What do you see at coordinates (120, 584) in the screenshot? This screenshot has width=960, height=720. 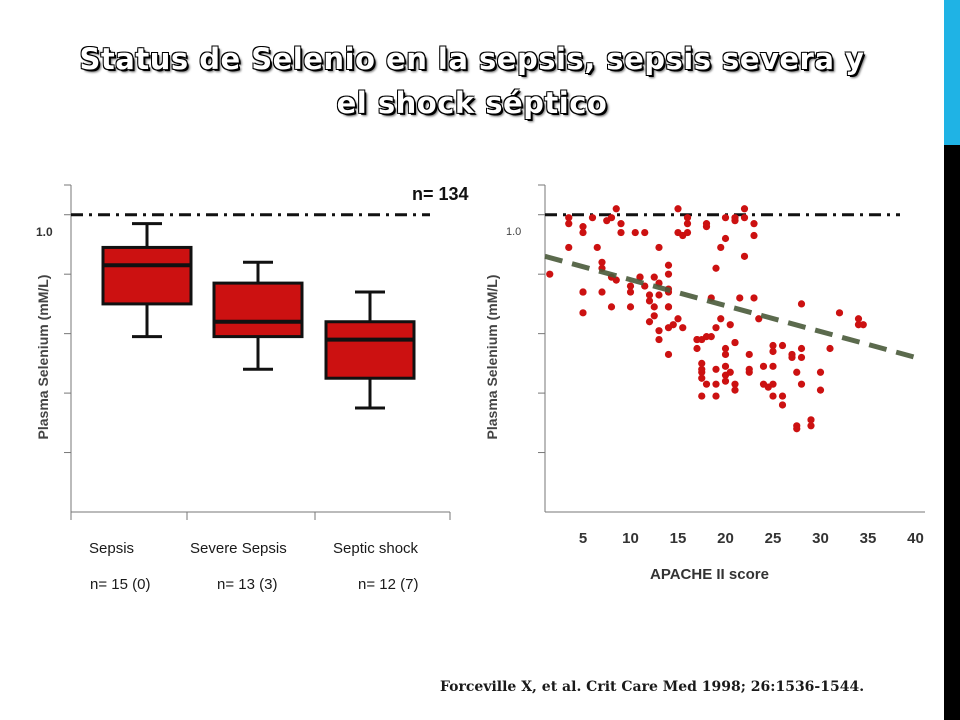 I see `count-label-sepsis: n= 15 (0)` at bounding box center [120, 584].